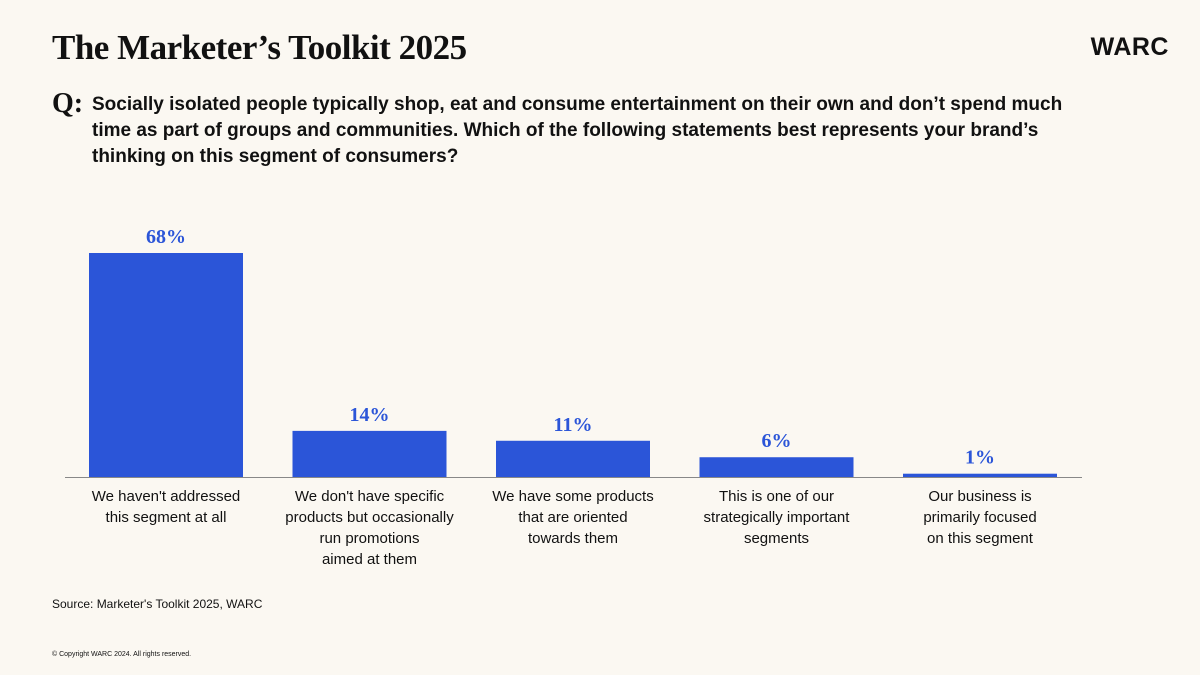 The height and width of the screenshot is (675, 1200). I want to click on category-label: We have some products, so click(572, 496).